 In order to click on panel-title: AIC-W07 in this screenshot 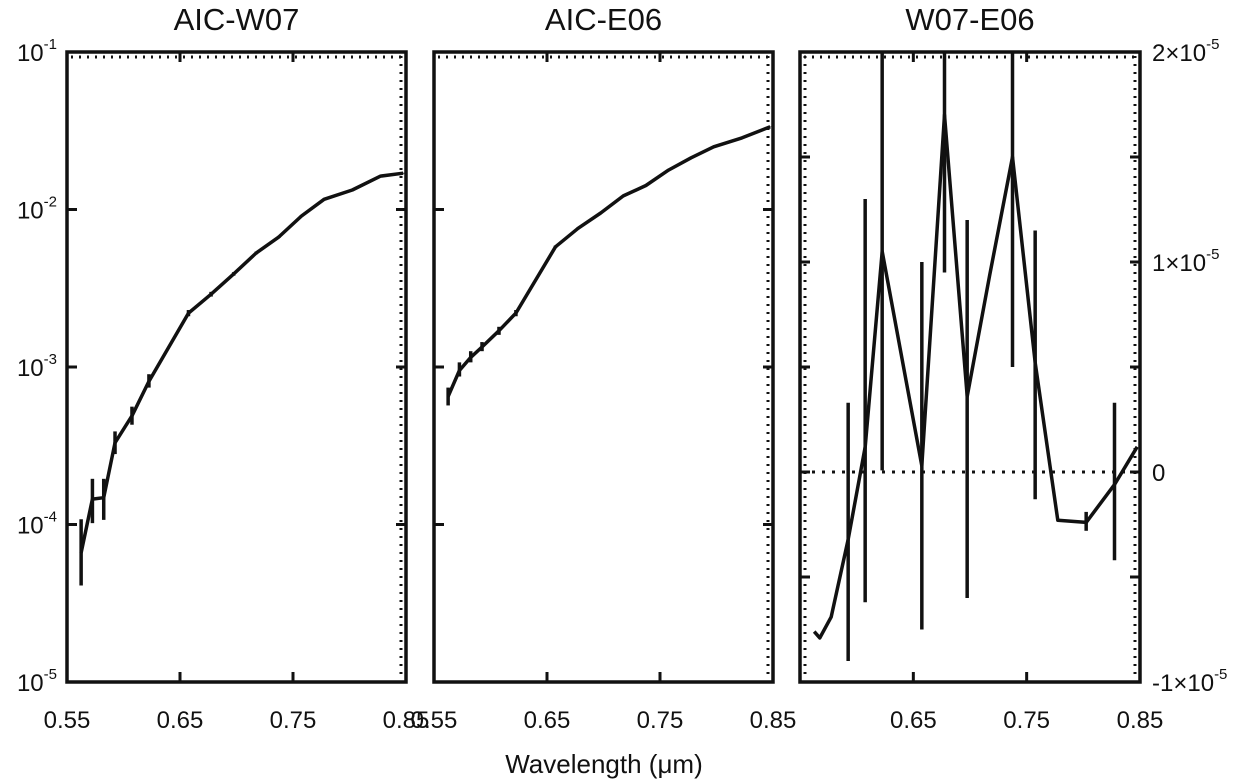, I will do `click(237, 19)`.